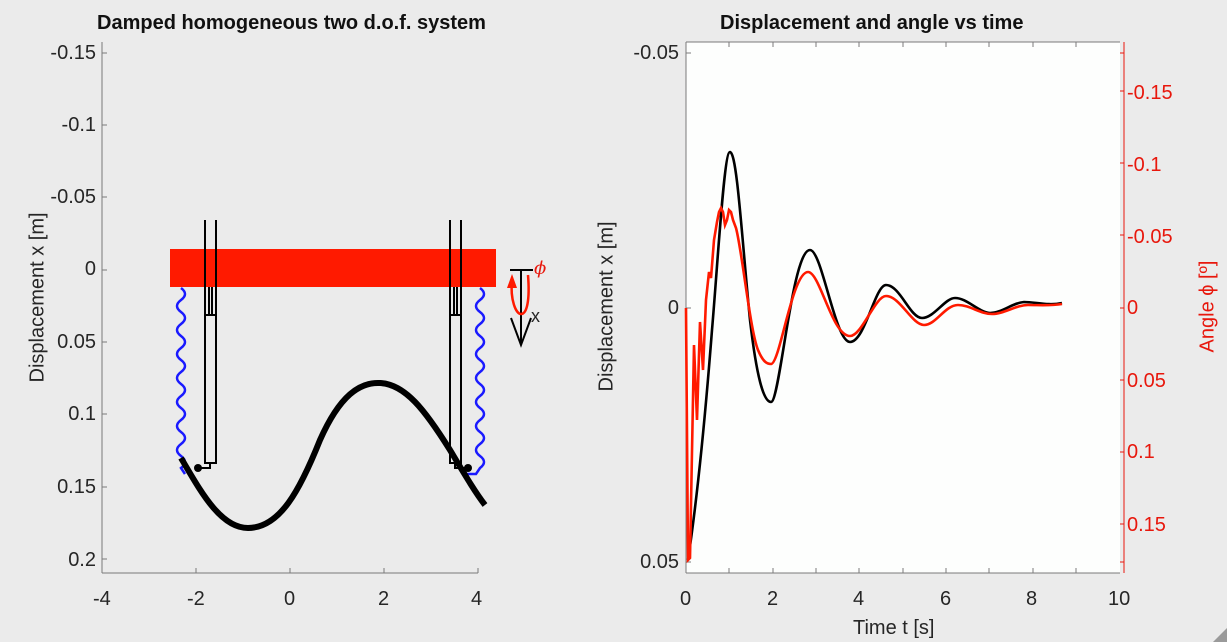 Image resolution: width=1227 pixels, height=642 pixels. I want to click on left-spring, so click(181, 381).